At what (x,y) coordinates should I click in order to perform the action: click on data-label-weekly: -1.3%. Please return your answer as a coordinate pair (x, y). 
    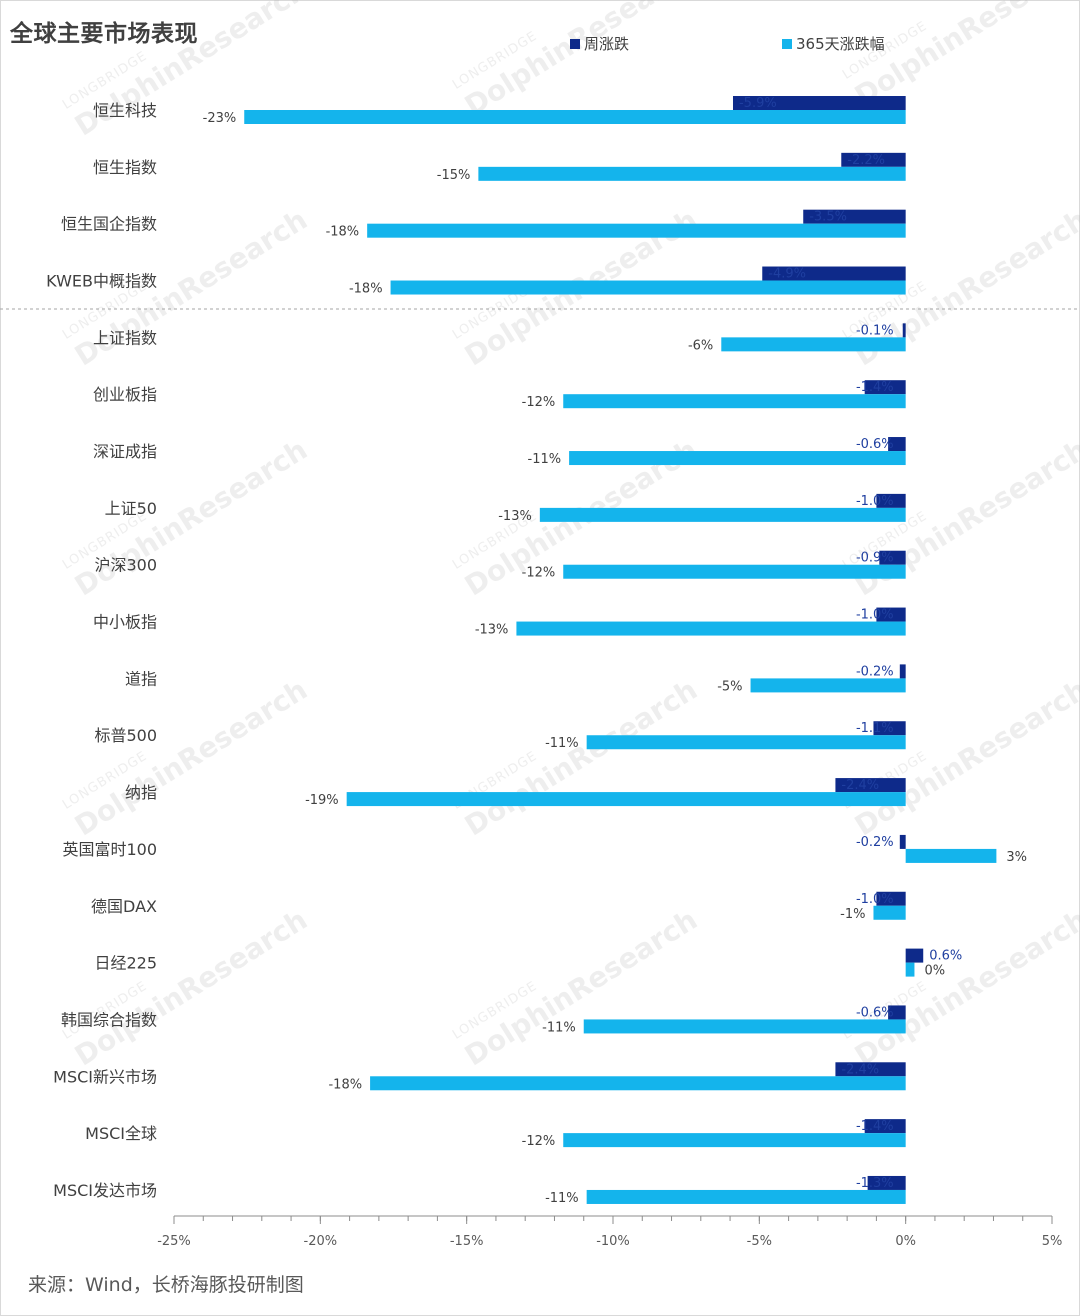
    Looking at the image, I should click on (875, 1183).